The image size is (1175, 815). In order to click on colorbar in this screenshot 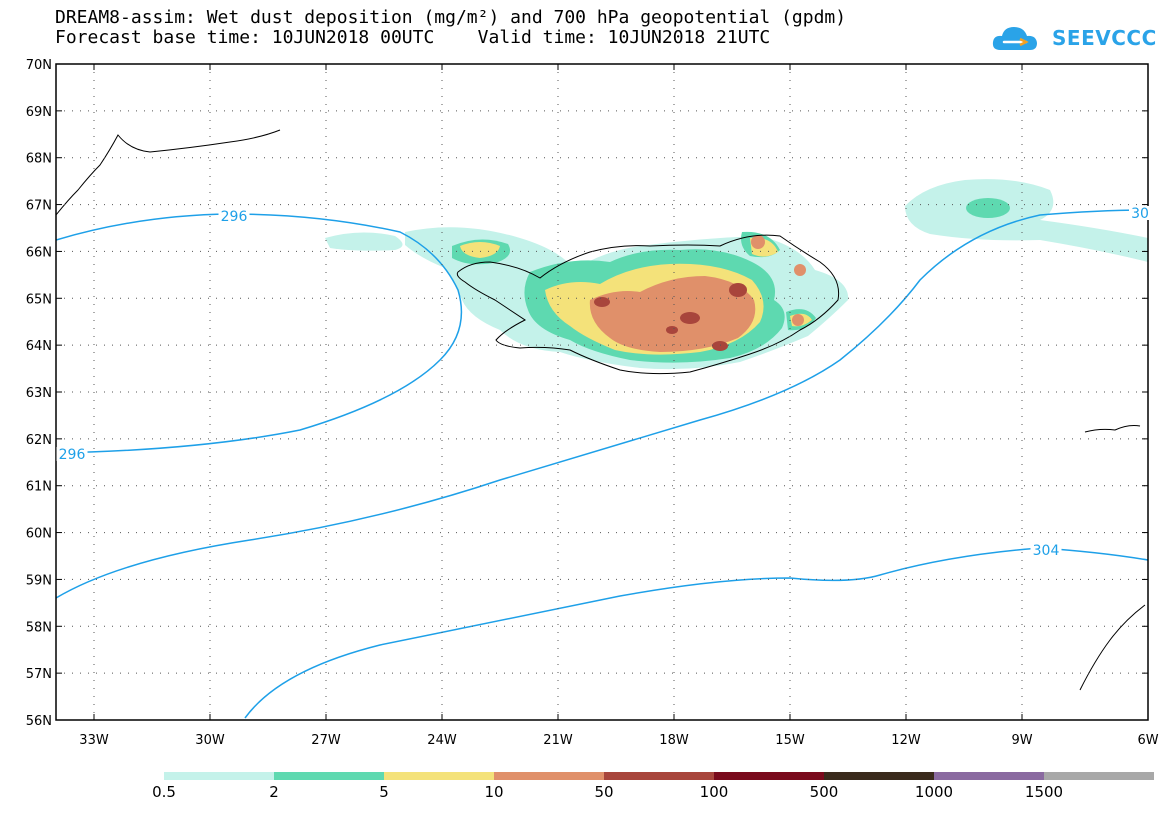, I will do `click(659, 776)`.